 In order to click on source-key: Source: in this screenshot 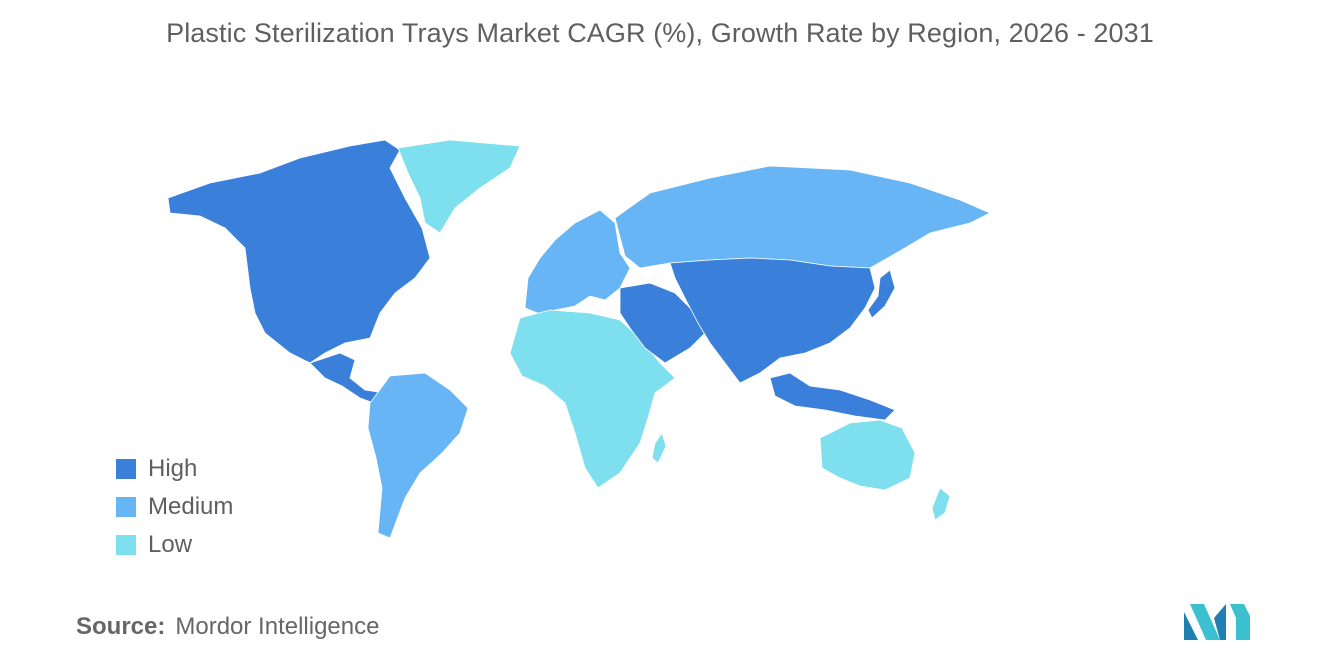, I will do `click(121, 626)`.